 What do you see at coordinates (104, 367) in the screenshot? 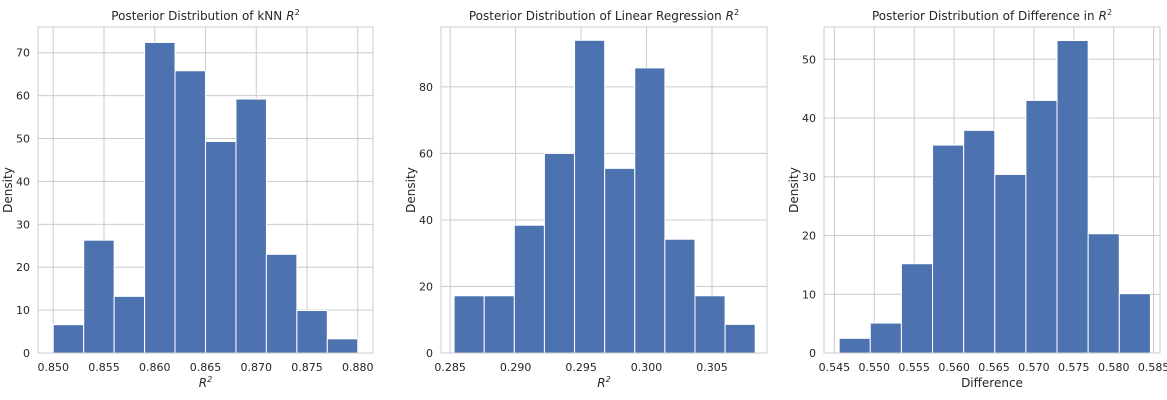
I see `x-tick-label: 0.855` at bounding box center [104, 367].